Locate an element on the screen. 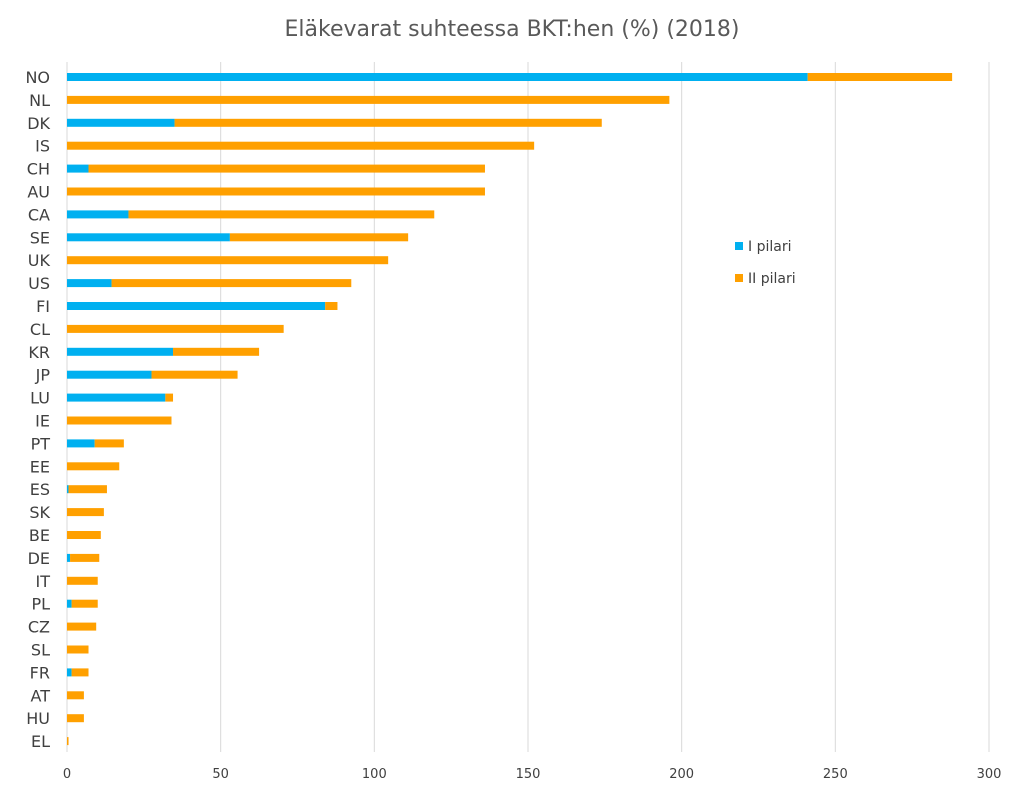 This screenshot has height=795, width=1024. category-label: CZ is located at coordinates (39, 627).